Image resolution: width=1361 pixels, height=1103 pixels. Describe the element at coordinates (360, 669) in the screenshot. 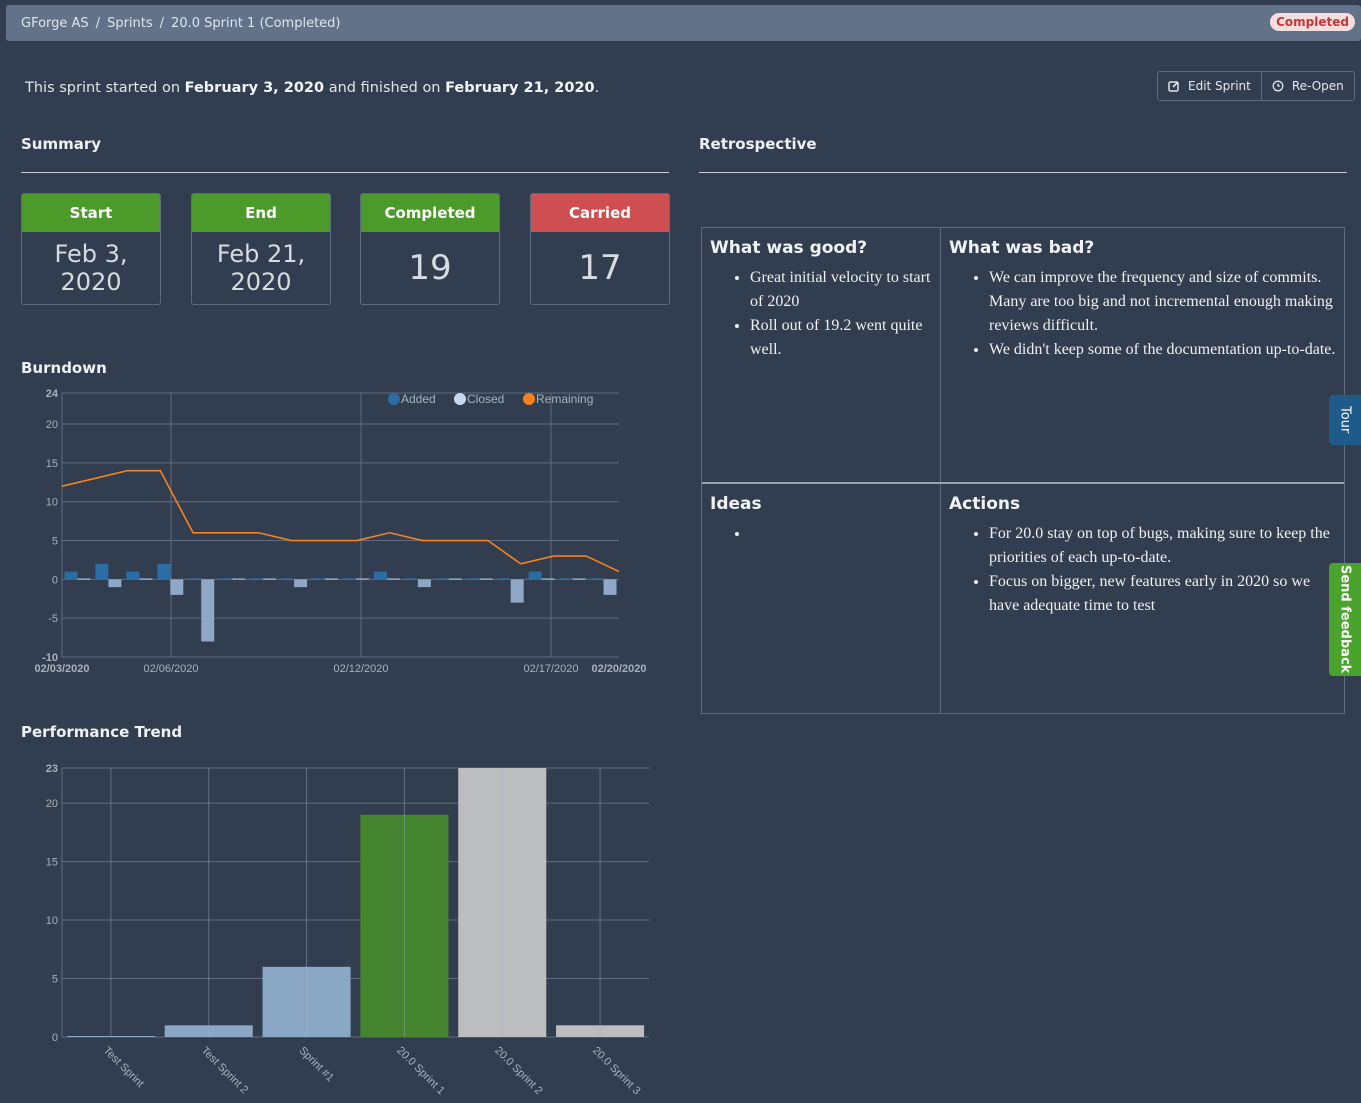

I see `x-tick-label: 02/12/2020` at that location.